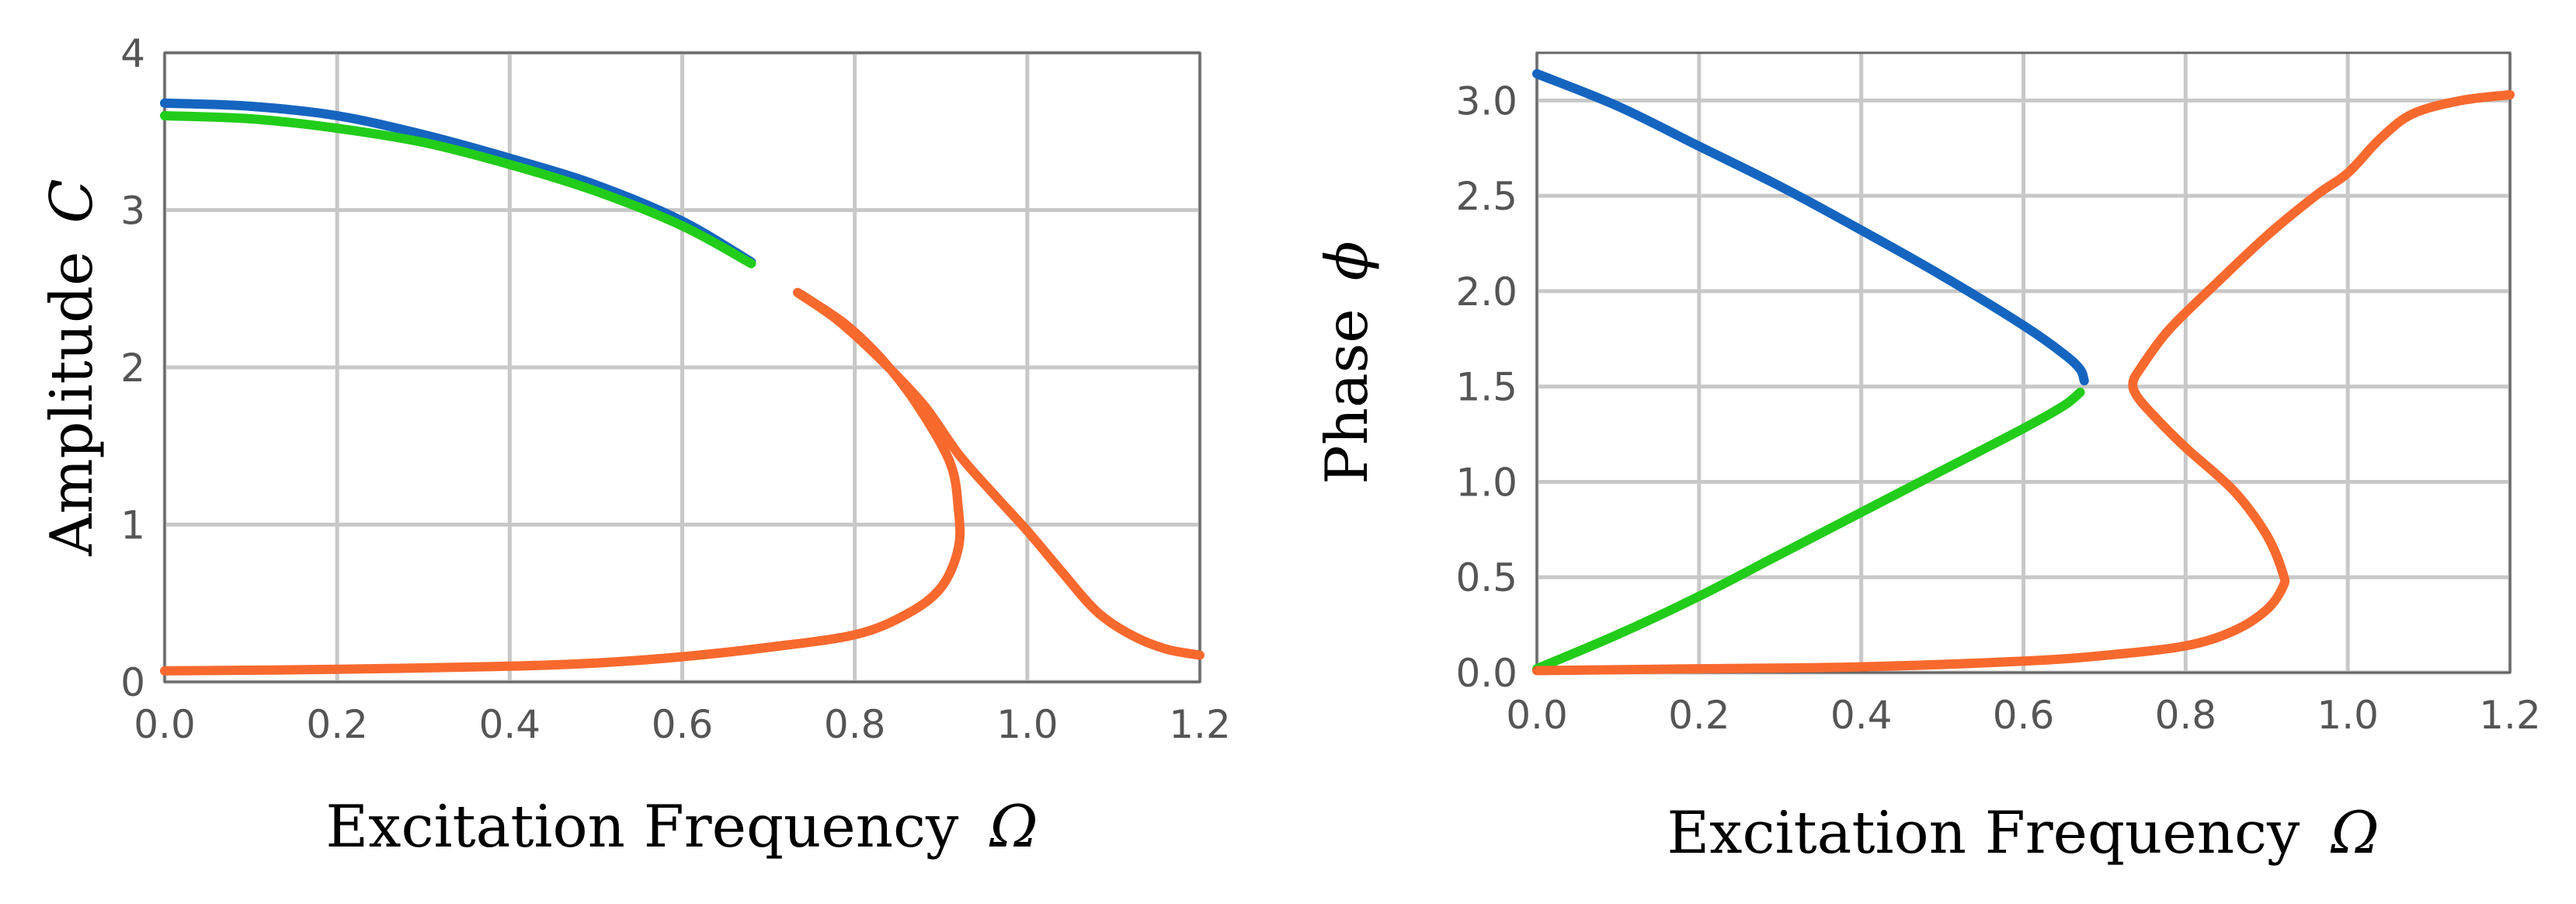 The height and width of the screenshot is (904, 2576). What do you see at coordinates (2354, 832) in the screenshot?
I see `right-x-axis-symbol: Ω` at bounding box center [2354, 832].